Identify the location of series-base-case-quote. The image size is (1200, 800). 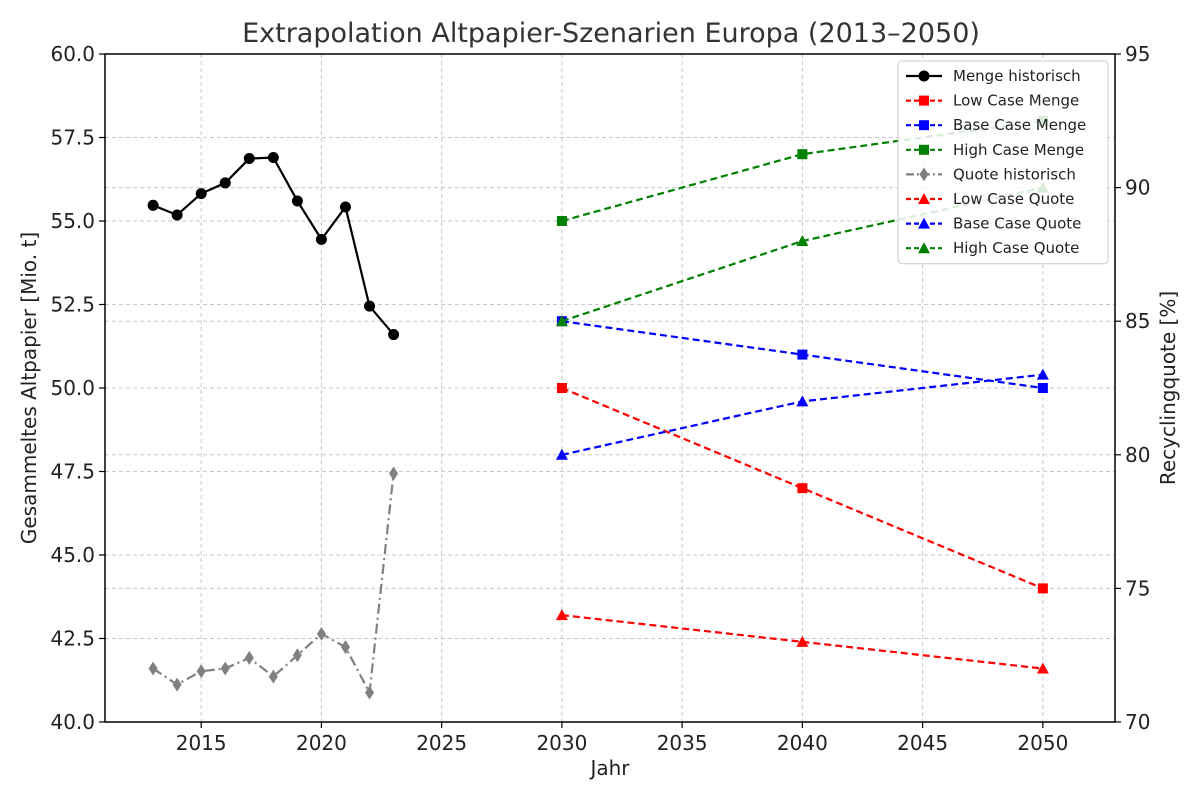
(802, 414).